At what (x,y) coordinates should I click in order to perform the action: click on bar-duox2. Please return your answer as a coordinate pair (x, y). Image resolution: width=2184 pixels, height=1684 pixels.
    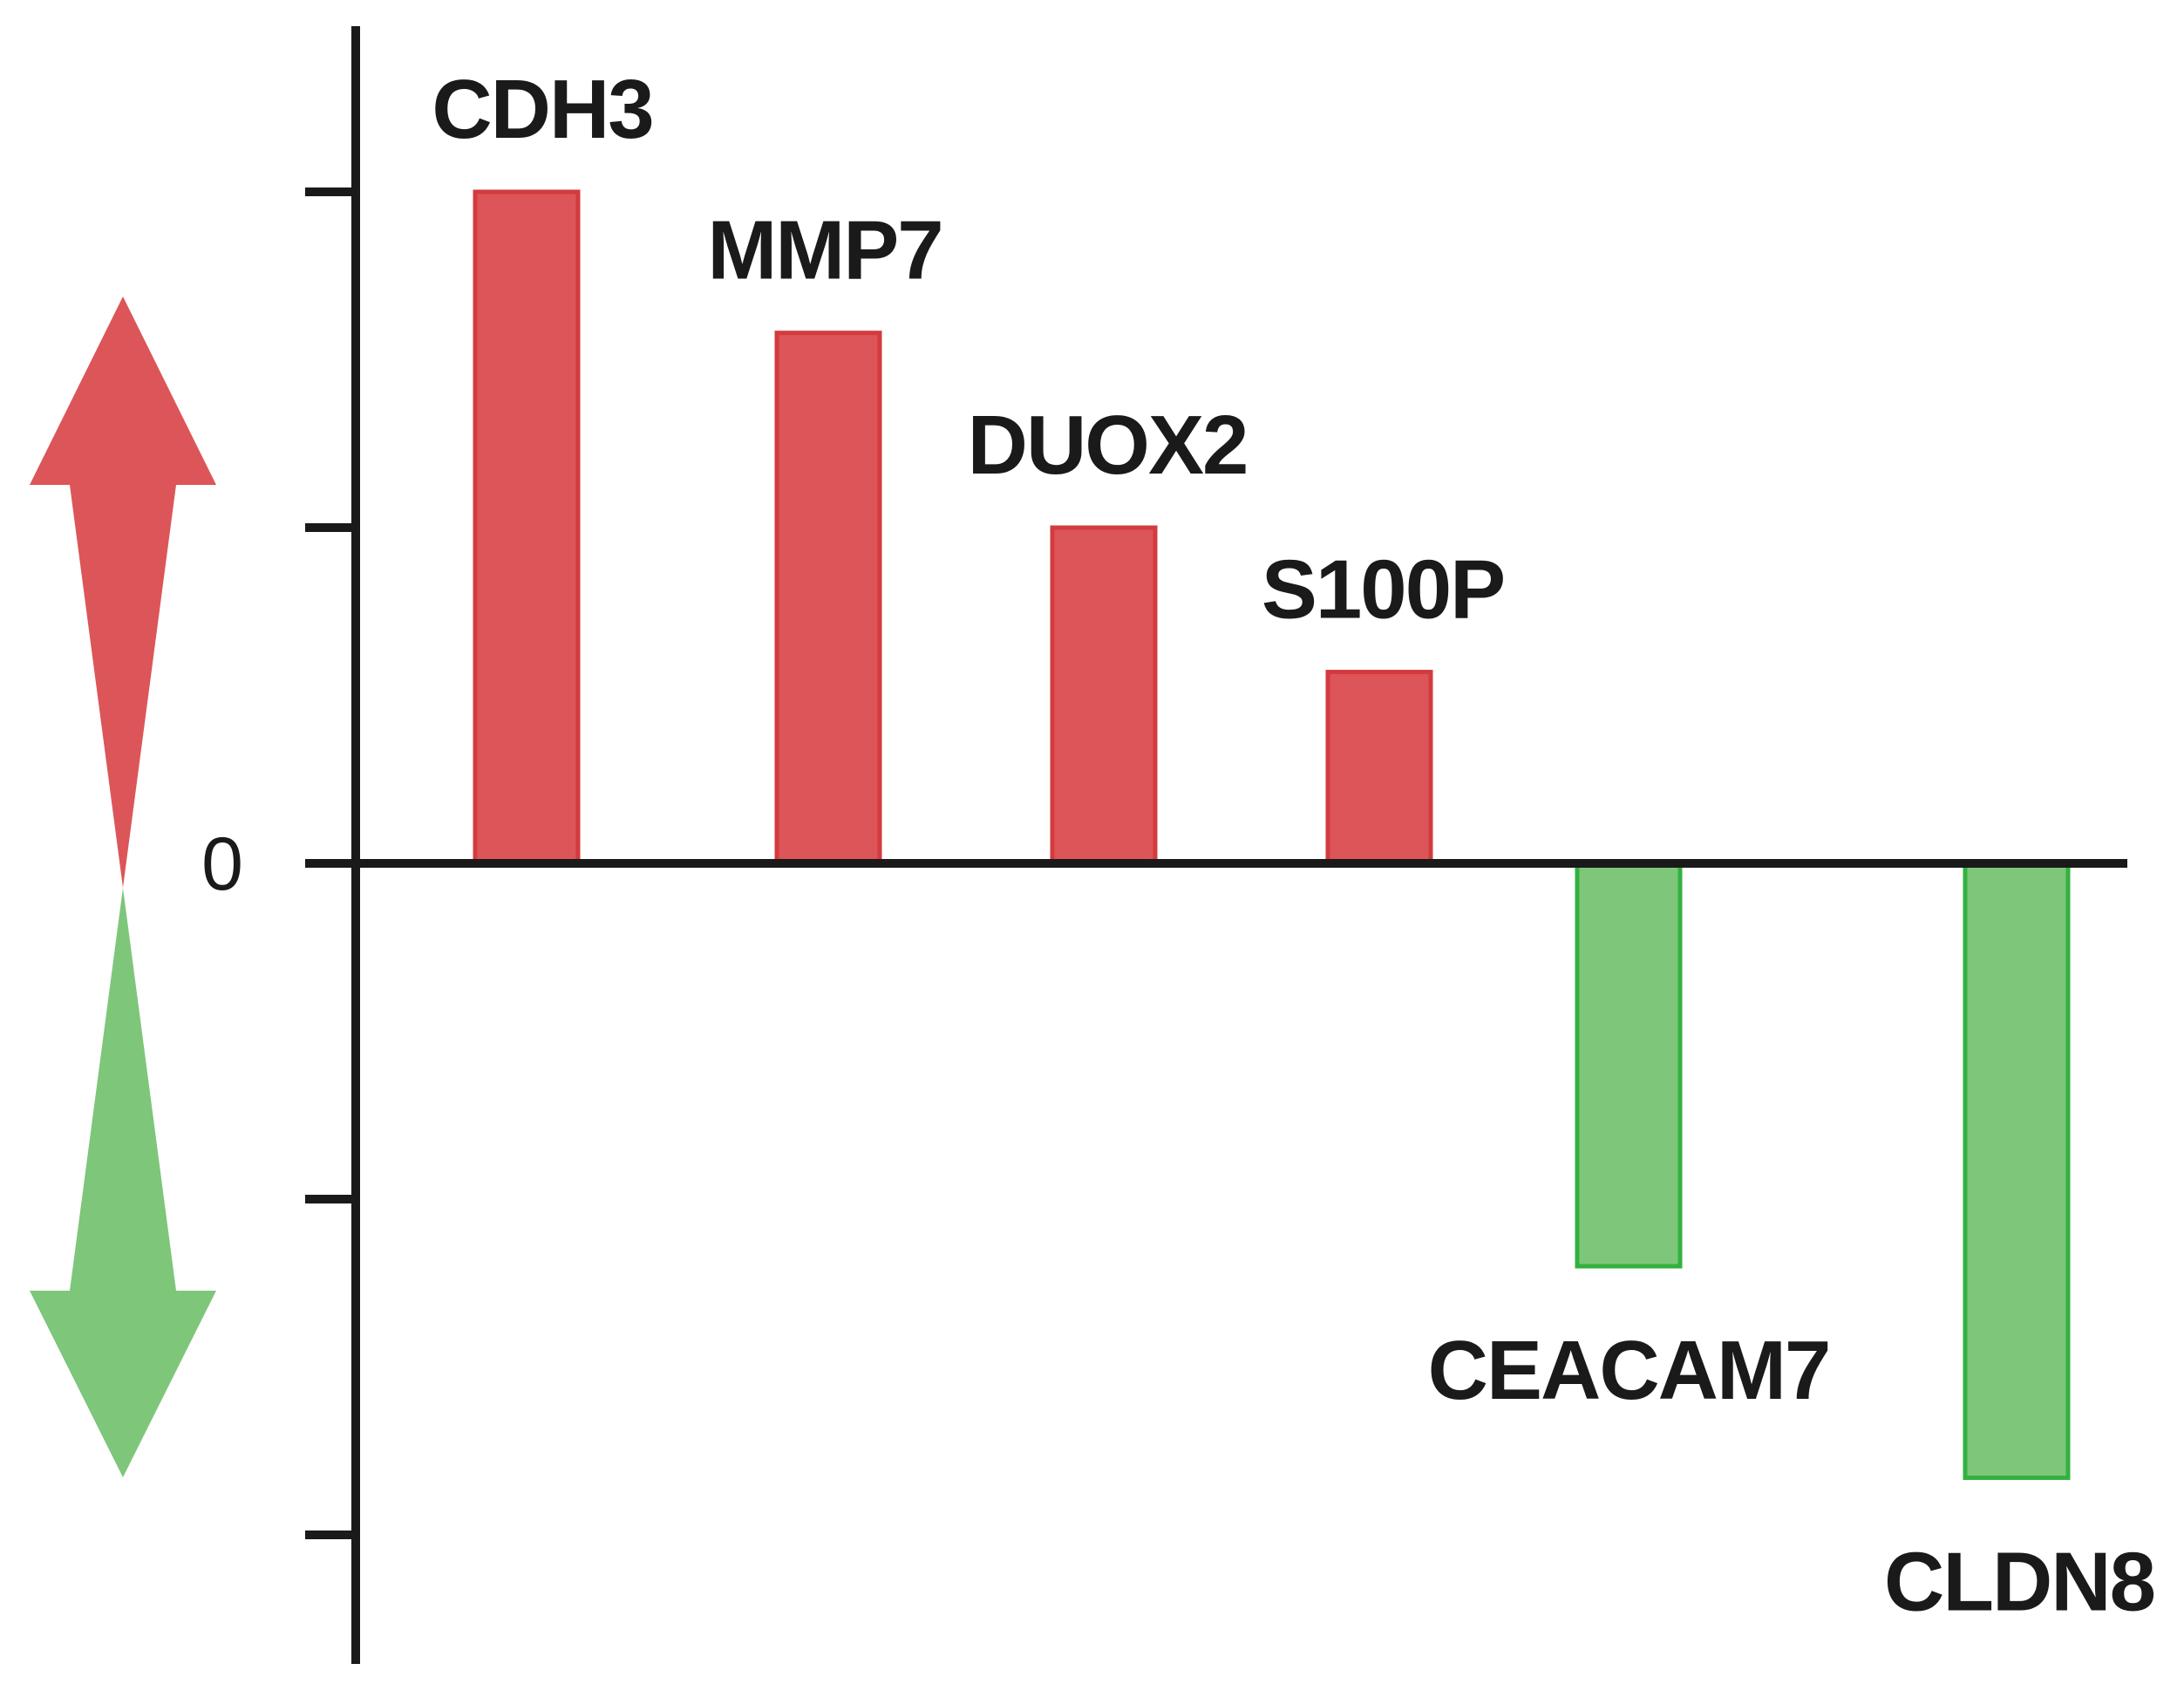
    Looking at the image, I should click on (1104, 695).